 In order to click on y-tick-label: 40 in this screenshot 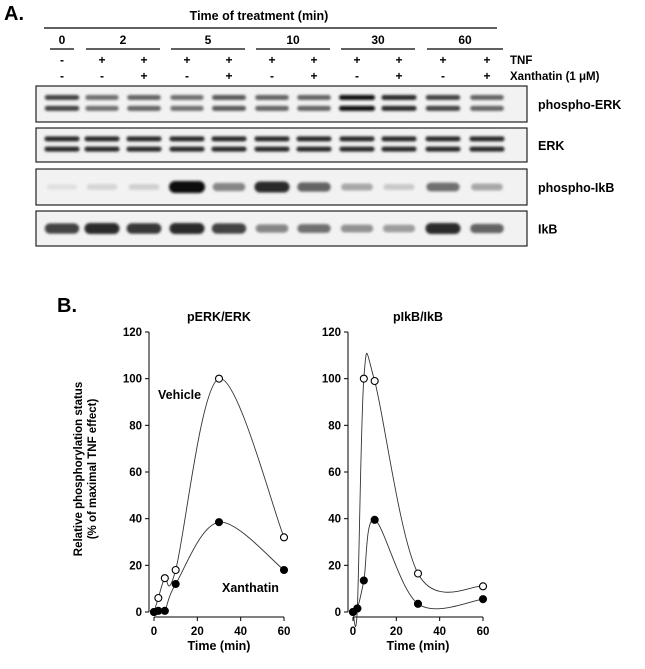, I will do `click(334, 520)`.